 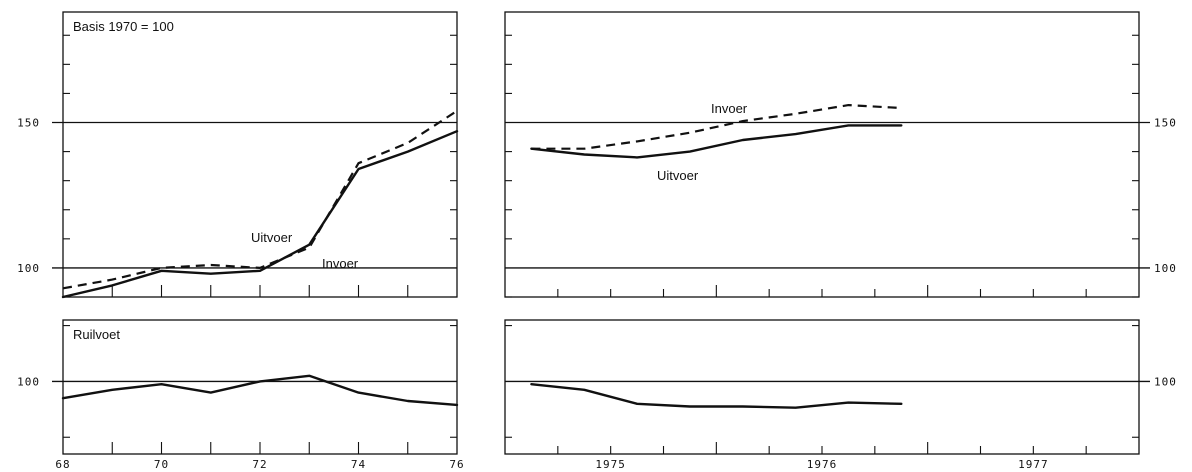 What do you see at coordinates (96, 334) in the screenshot?
I see `panel-3-annotation: Ruilvoet` at bounding box center [96, 334].